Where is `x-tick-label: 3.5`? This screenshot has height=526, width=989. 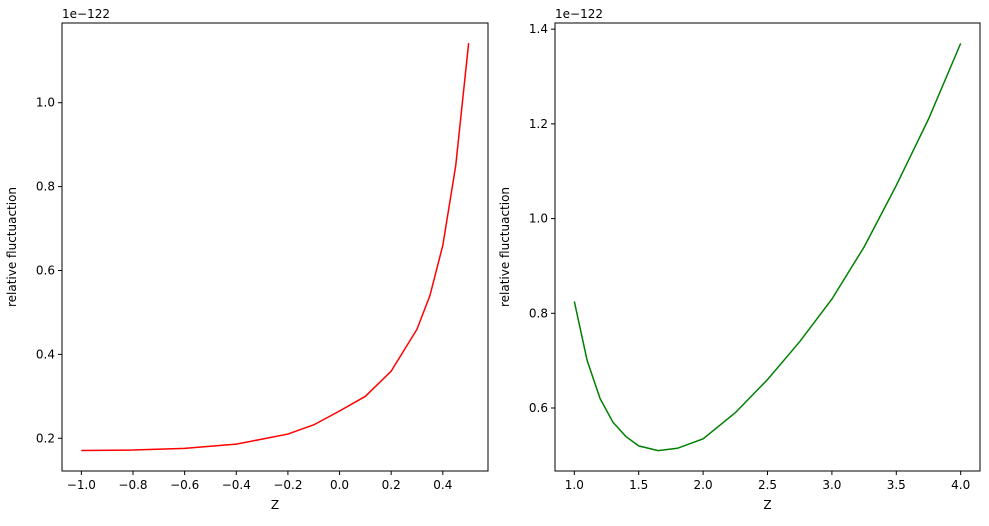
x-tick-label: 3.5 is located at coordinates (896, 485).